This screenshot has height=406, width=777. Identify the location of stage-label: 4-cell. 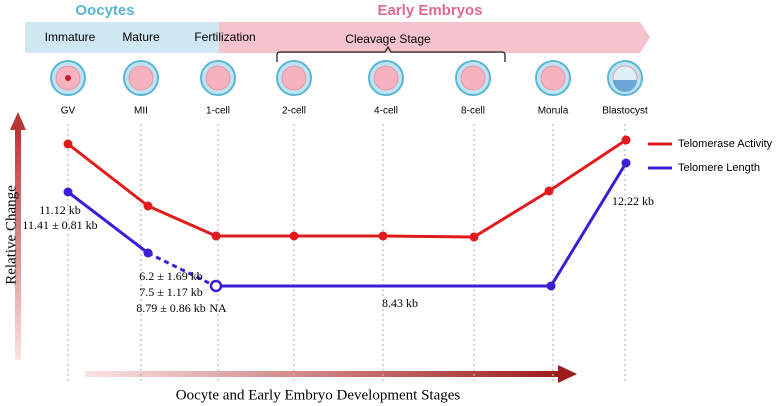
(386, 111).